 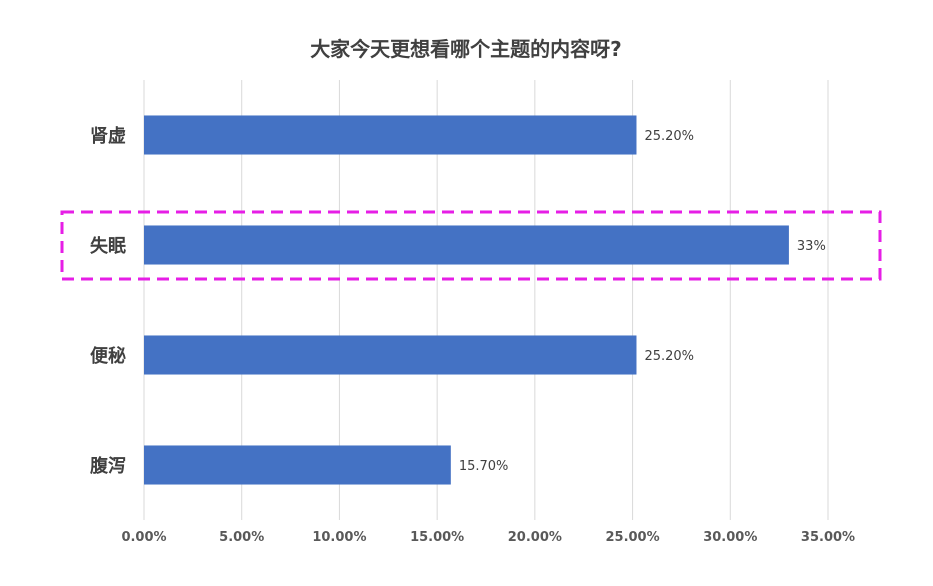 What do you see at coordinates (143, 537) in the screenshot?
I see `x-tick-label: 0.00%` at bounding box center [143, 537].